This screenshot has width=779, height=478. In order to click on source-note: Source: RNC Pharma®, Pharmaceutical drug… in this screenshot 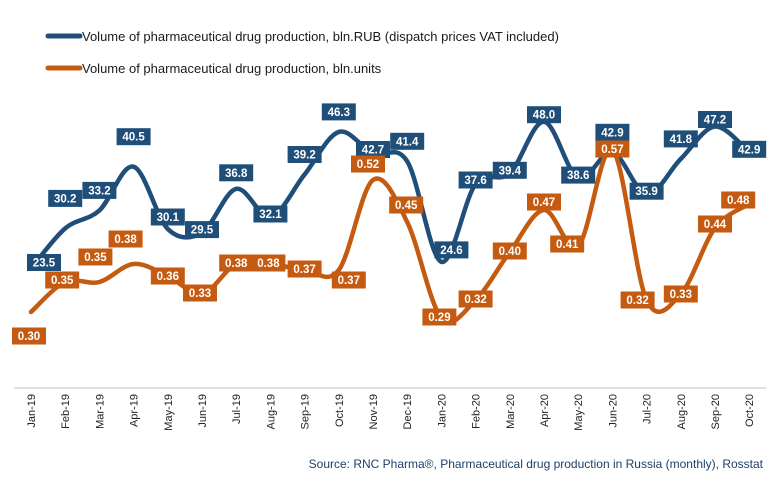, I will do `click(535, 464)`.